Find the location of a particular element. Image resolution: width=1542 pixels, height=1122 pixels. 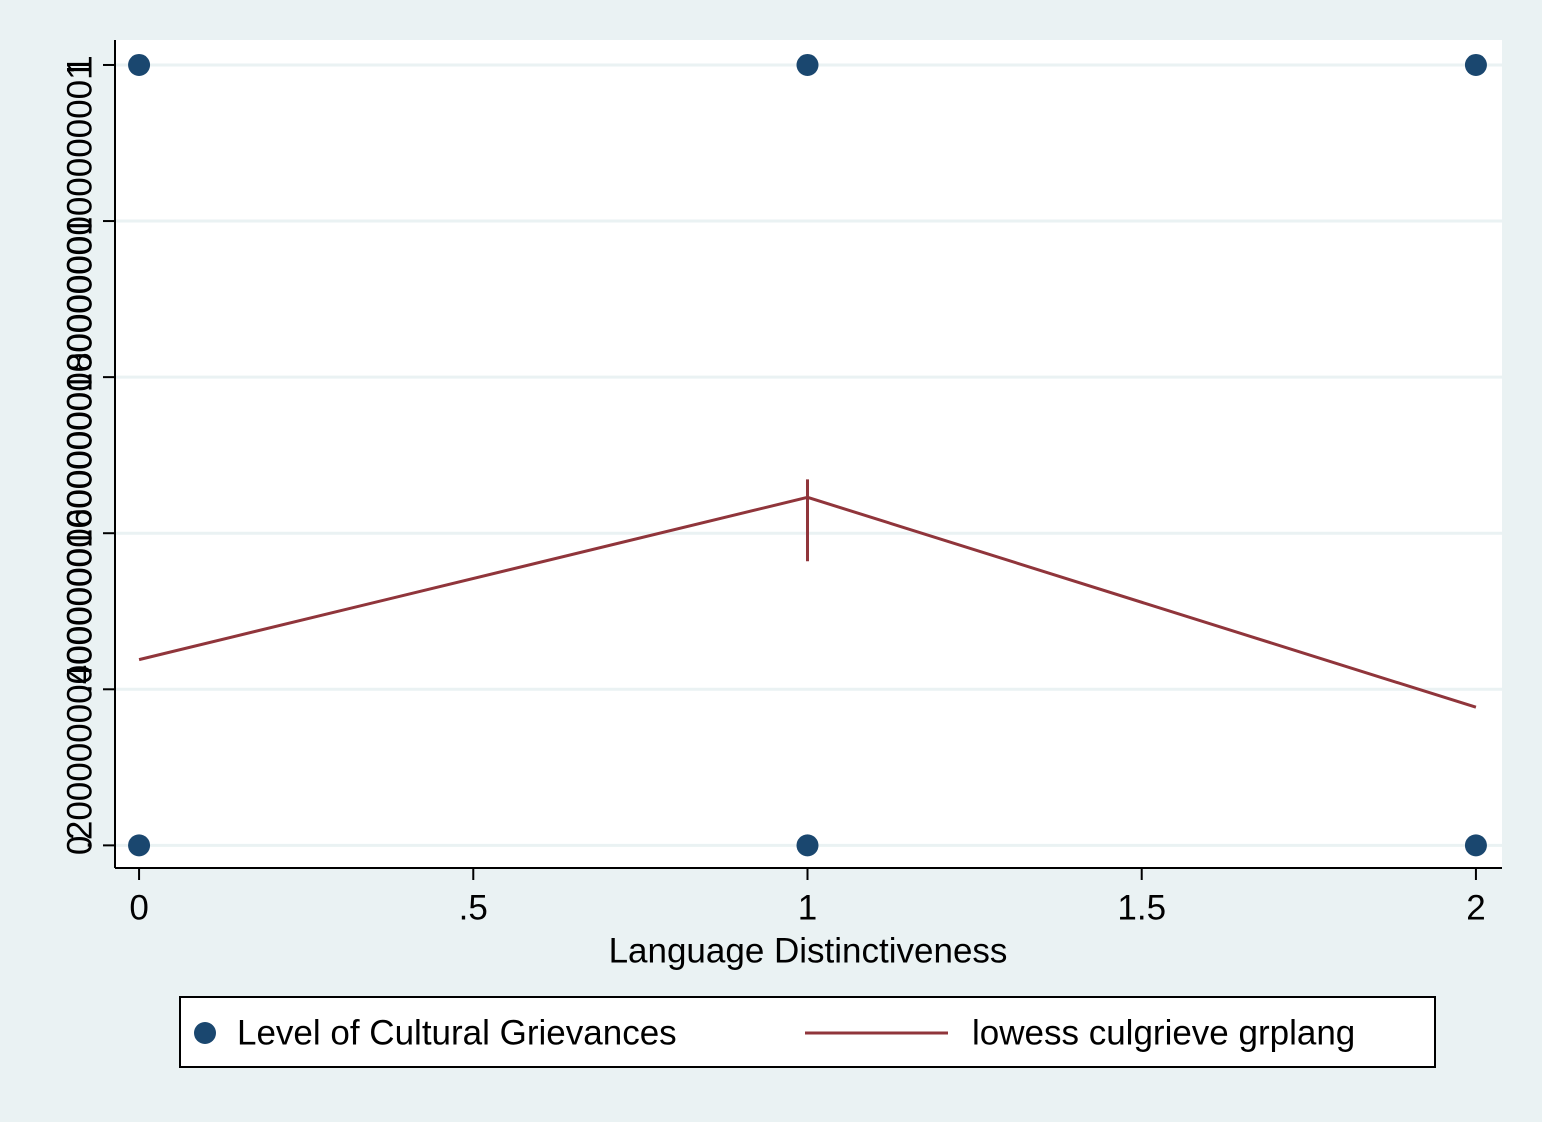

legend-label: Level of Cultural Grievances is located at coordinates (457, 1032).